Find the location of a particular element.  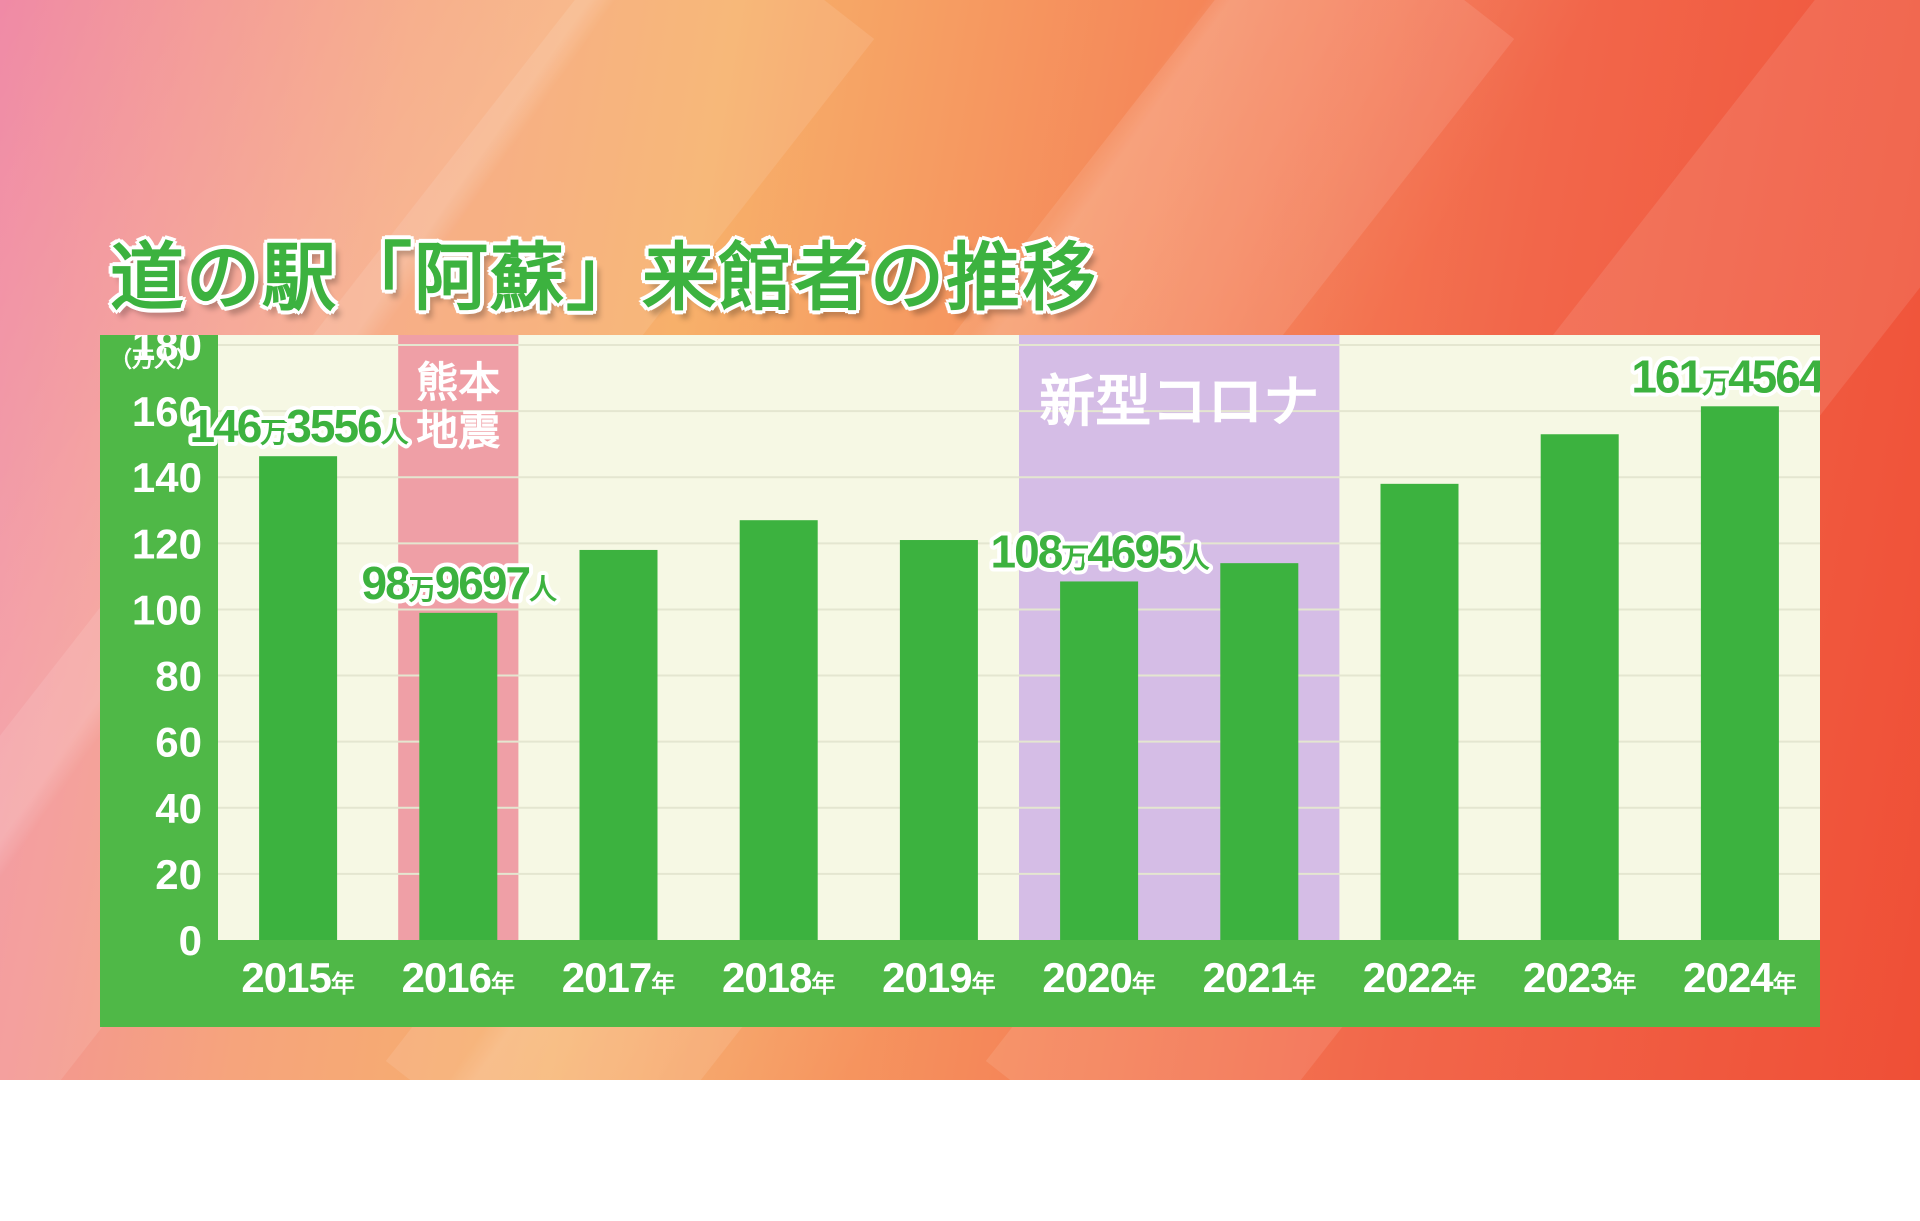

x-tick-label: 2019年 is located at coordinates (938, 977).